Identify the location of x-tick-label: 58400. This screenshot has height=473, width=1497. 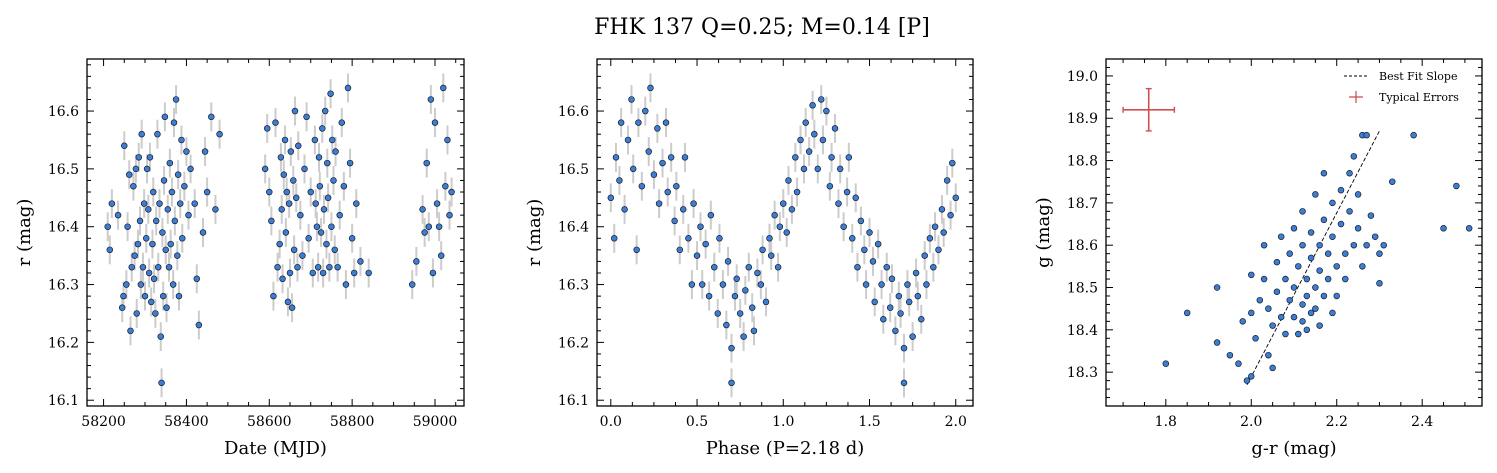
(186, 422).